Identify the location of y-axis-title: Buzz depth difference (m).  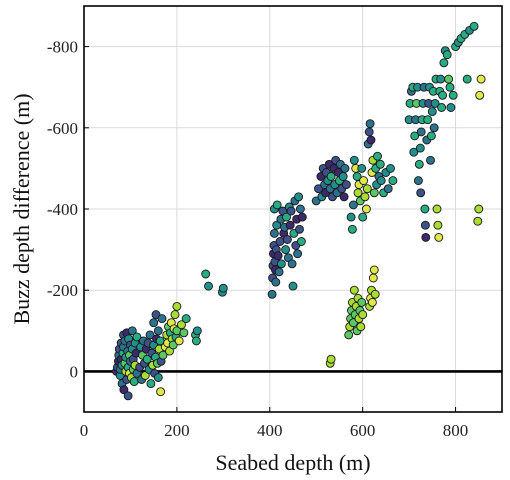
(21, 208).